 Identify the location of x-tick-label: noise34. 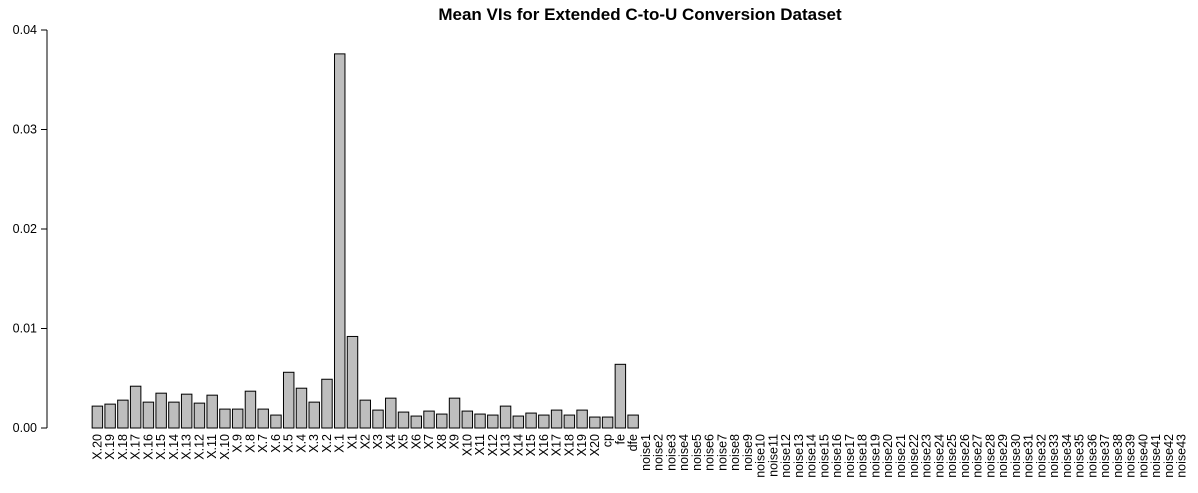
(1067, 456).